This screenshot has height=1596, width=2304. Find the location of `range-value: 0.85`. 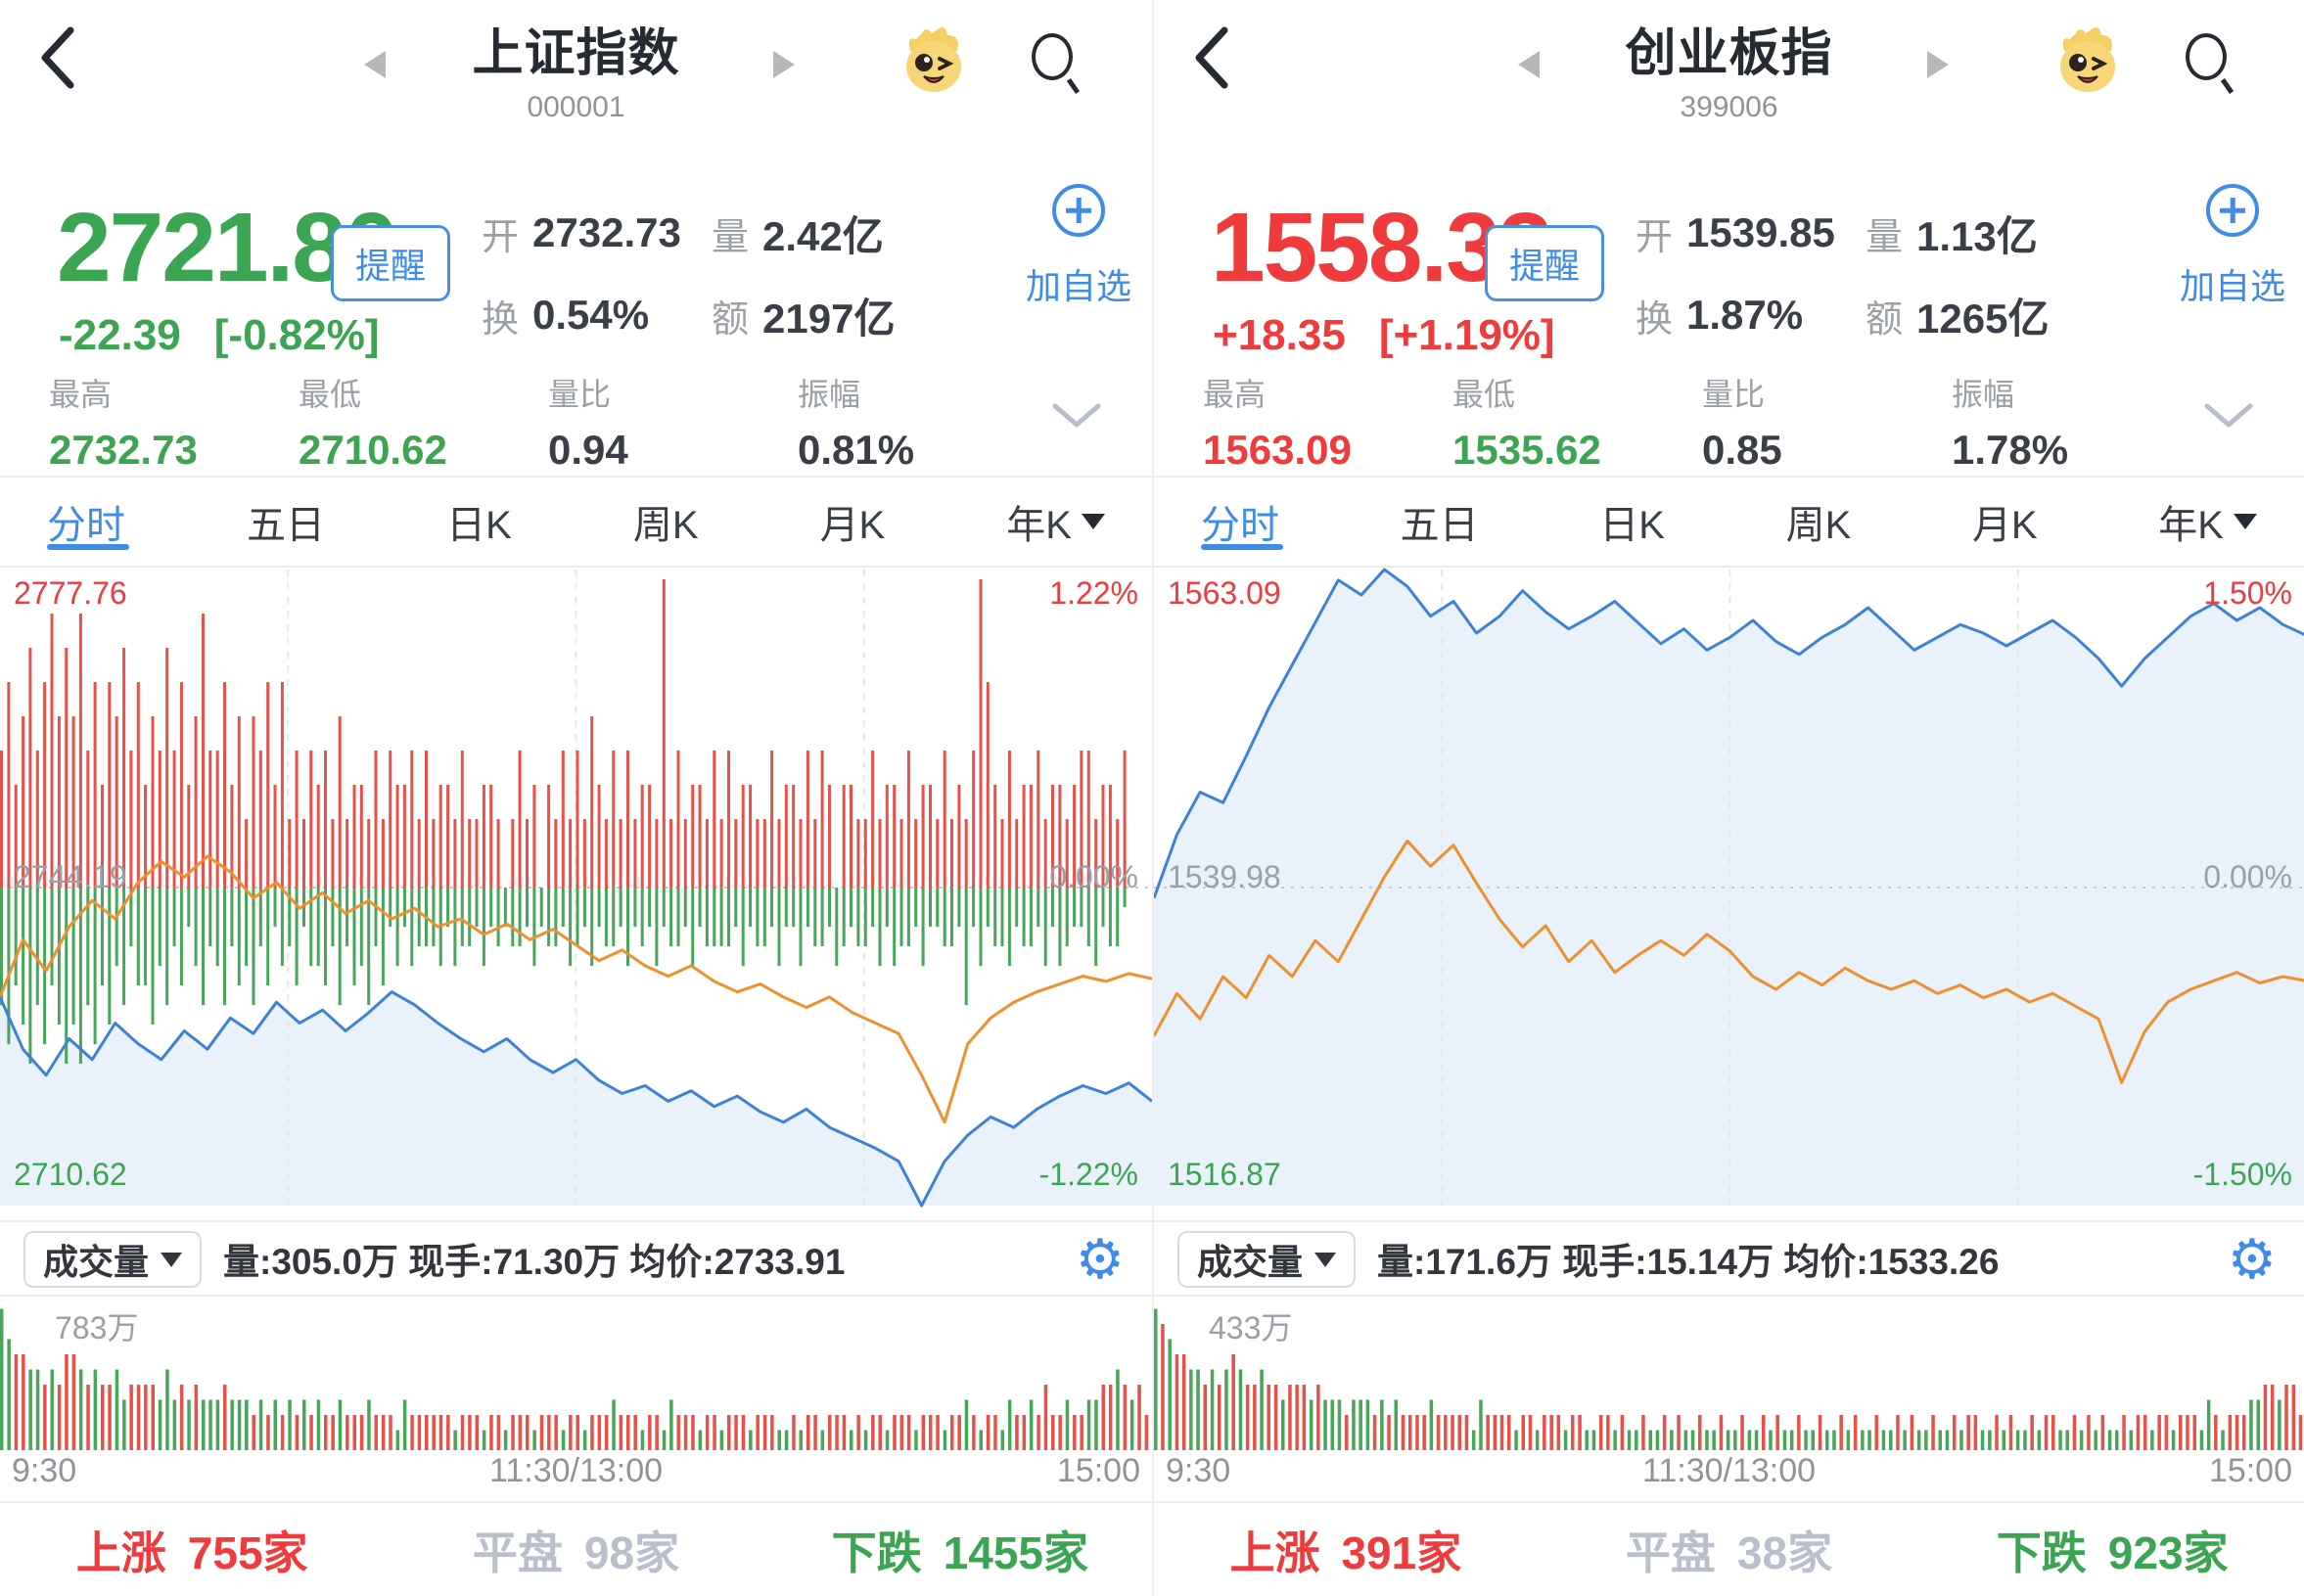

range-value: 0.85 is located at coordinates (1742, 450).